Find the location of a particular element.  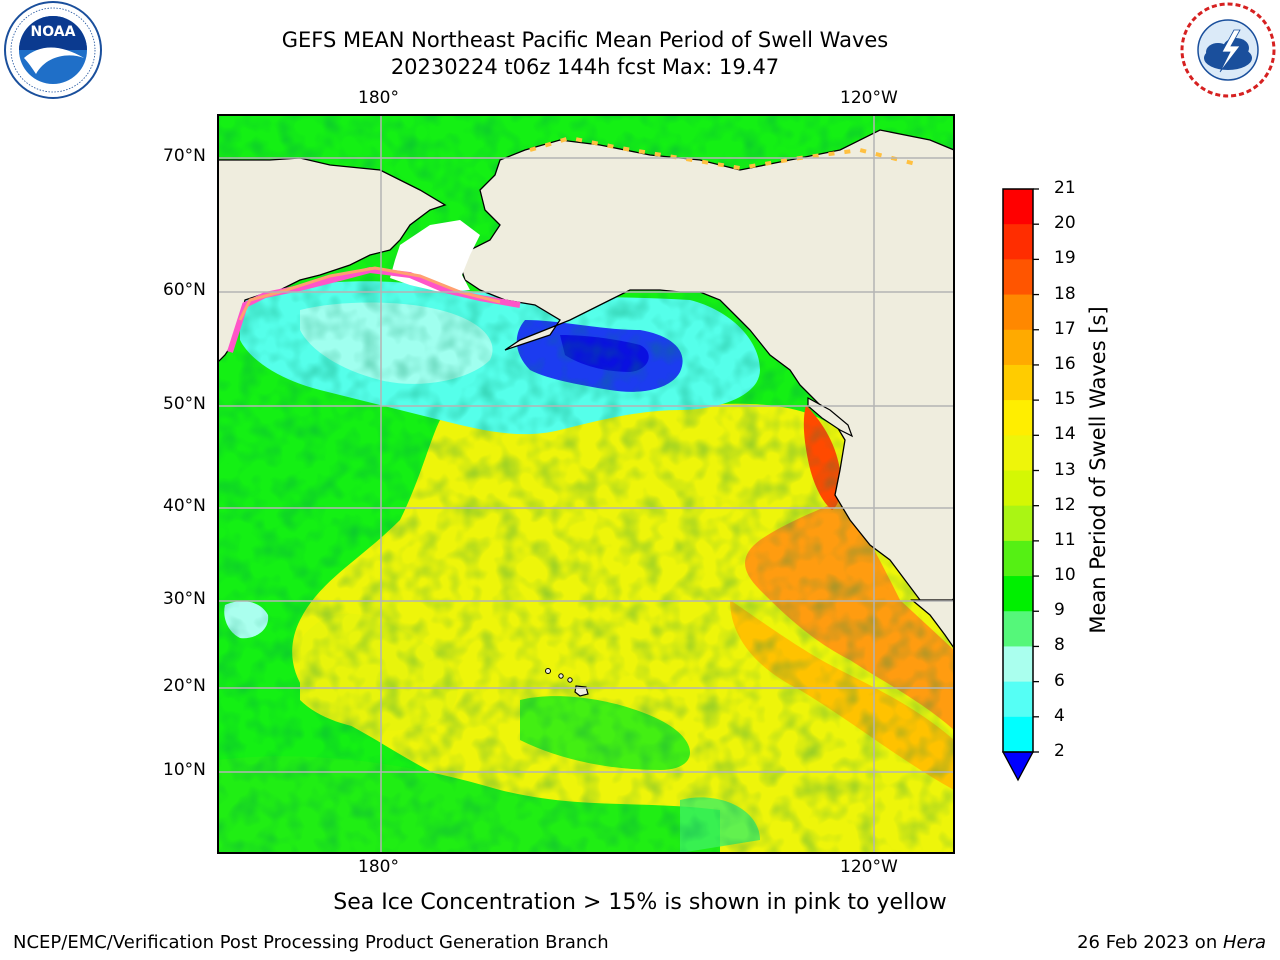

colorbar-tick-label: 19 is located at coordinates (1065, 258).